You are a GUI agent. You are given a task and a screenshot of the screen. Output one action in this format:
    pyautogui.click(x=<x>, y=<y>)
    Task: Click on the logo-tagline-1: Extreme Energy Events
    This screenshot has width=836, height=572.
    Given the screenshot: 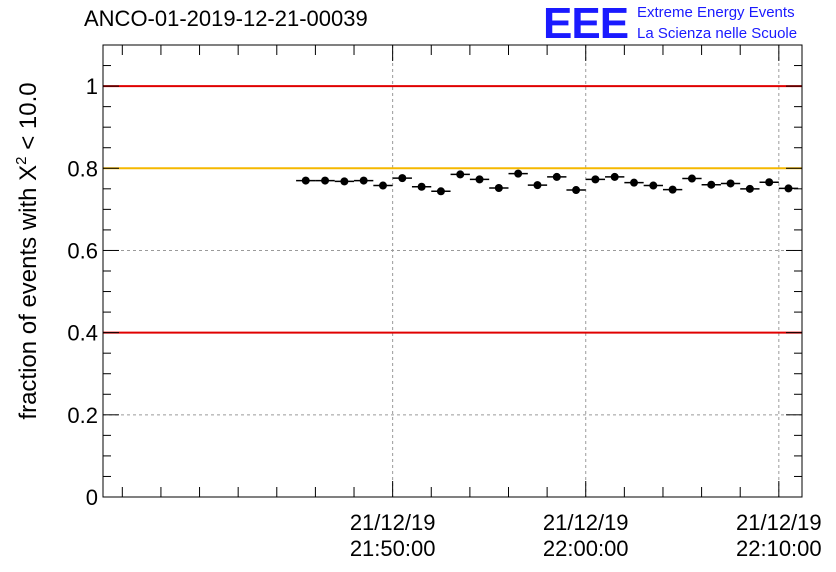 What is the action you would take?
    pyautogui.click(x=716, y=12)
    